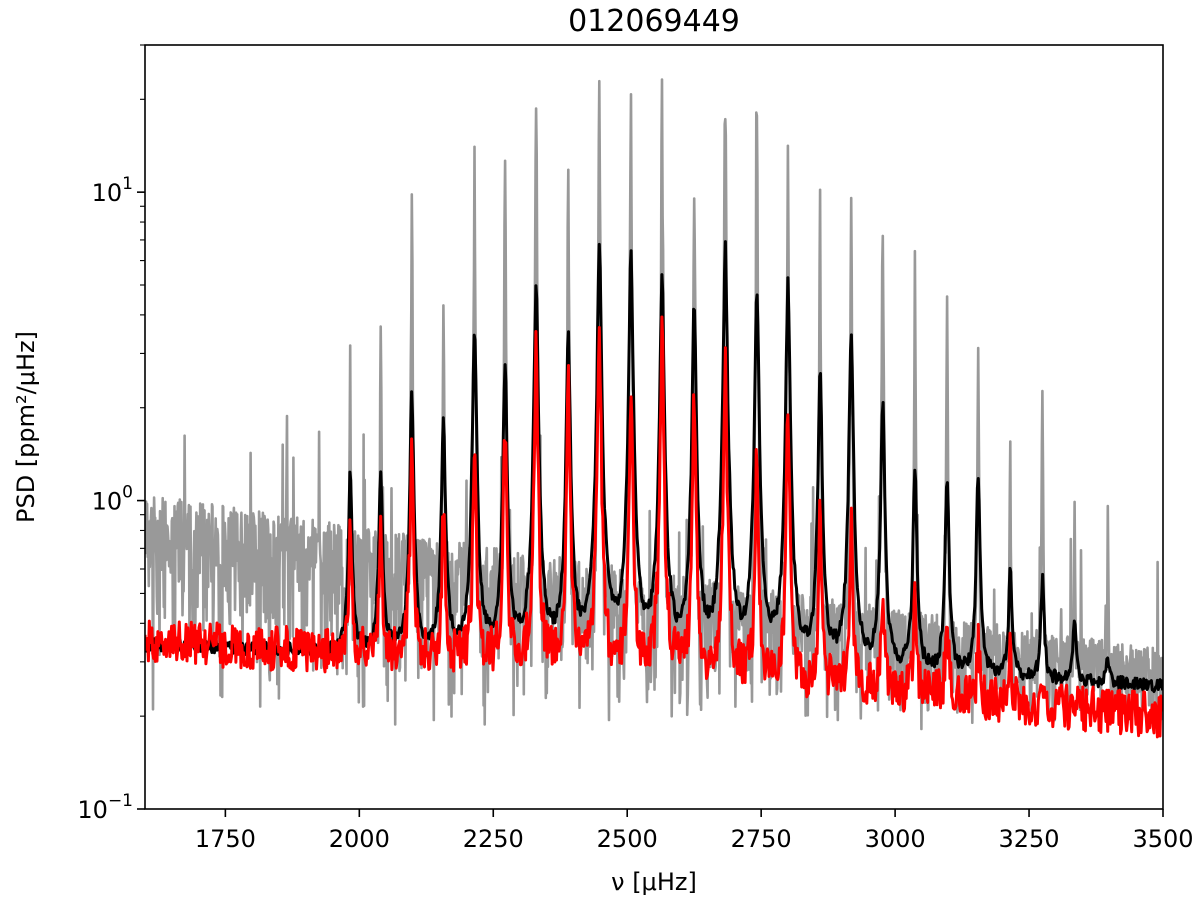 This screenshot has width=1200, height=900. Describe the element at coordinates (1029, 839) in the screenshot. I see `x-tick-label: 3250` at that location.